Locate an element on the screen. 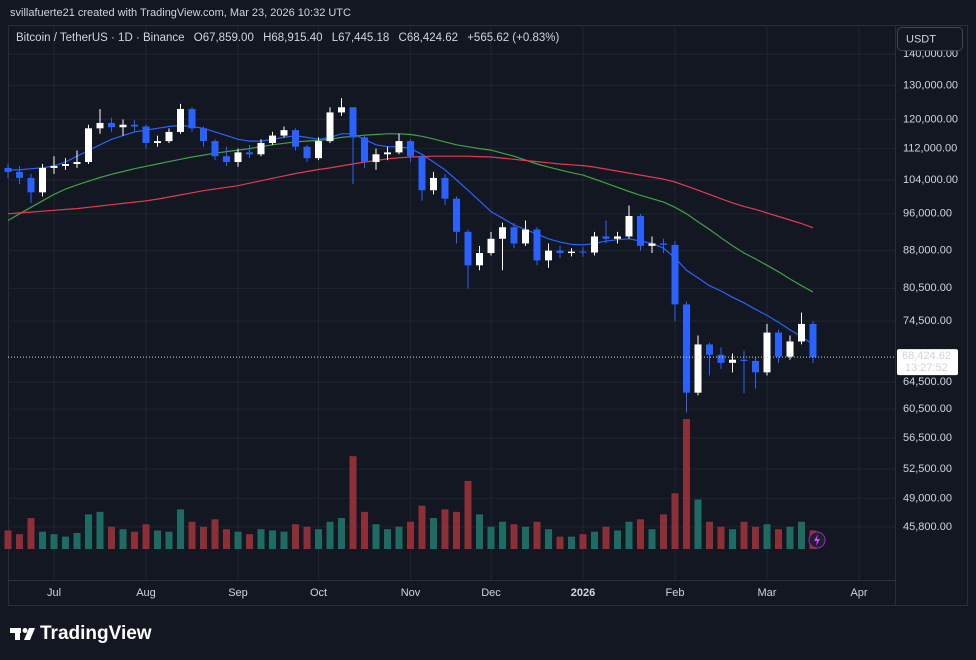 The image size is (976, 660). x-tick-label: Mar is located at coordinates (767, 593).